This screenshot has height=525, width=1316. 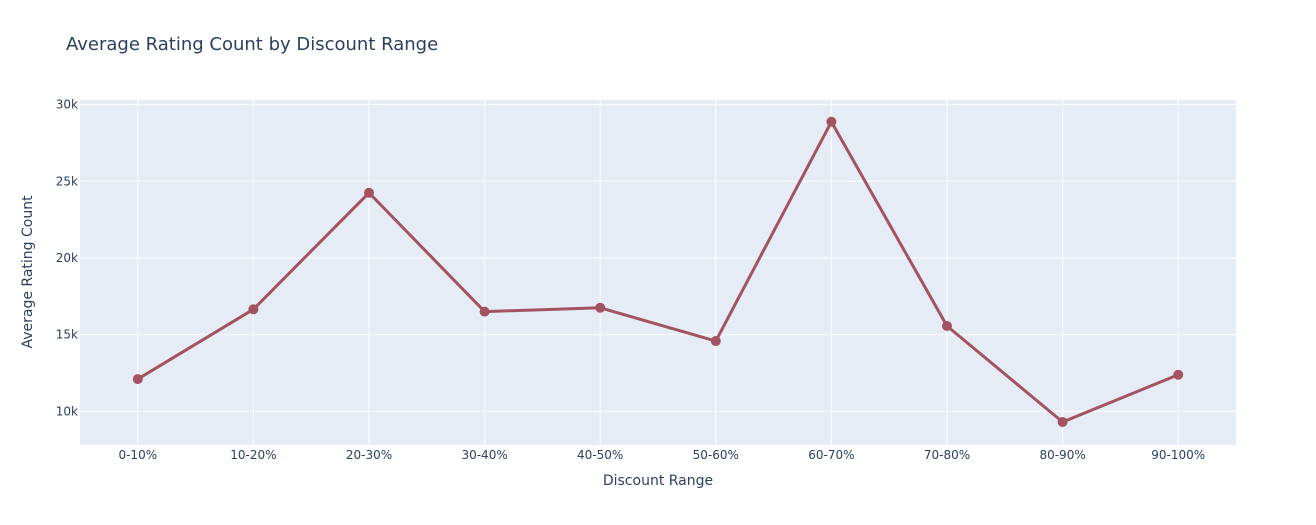 I want to click on y-tick-labels: 10k 15k 20k 25k 30k, so click(x=67, y=258).